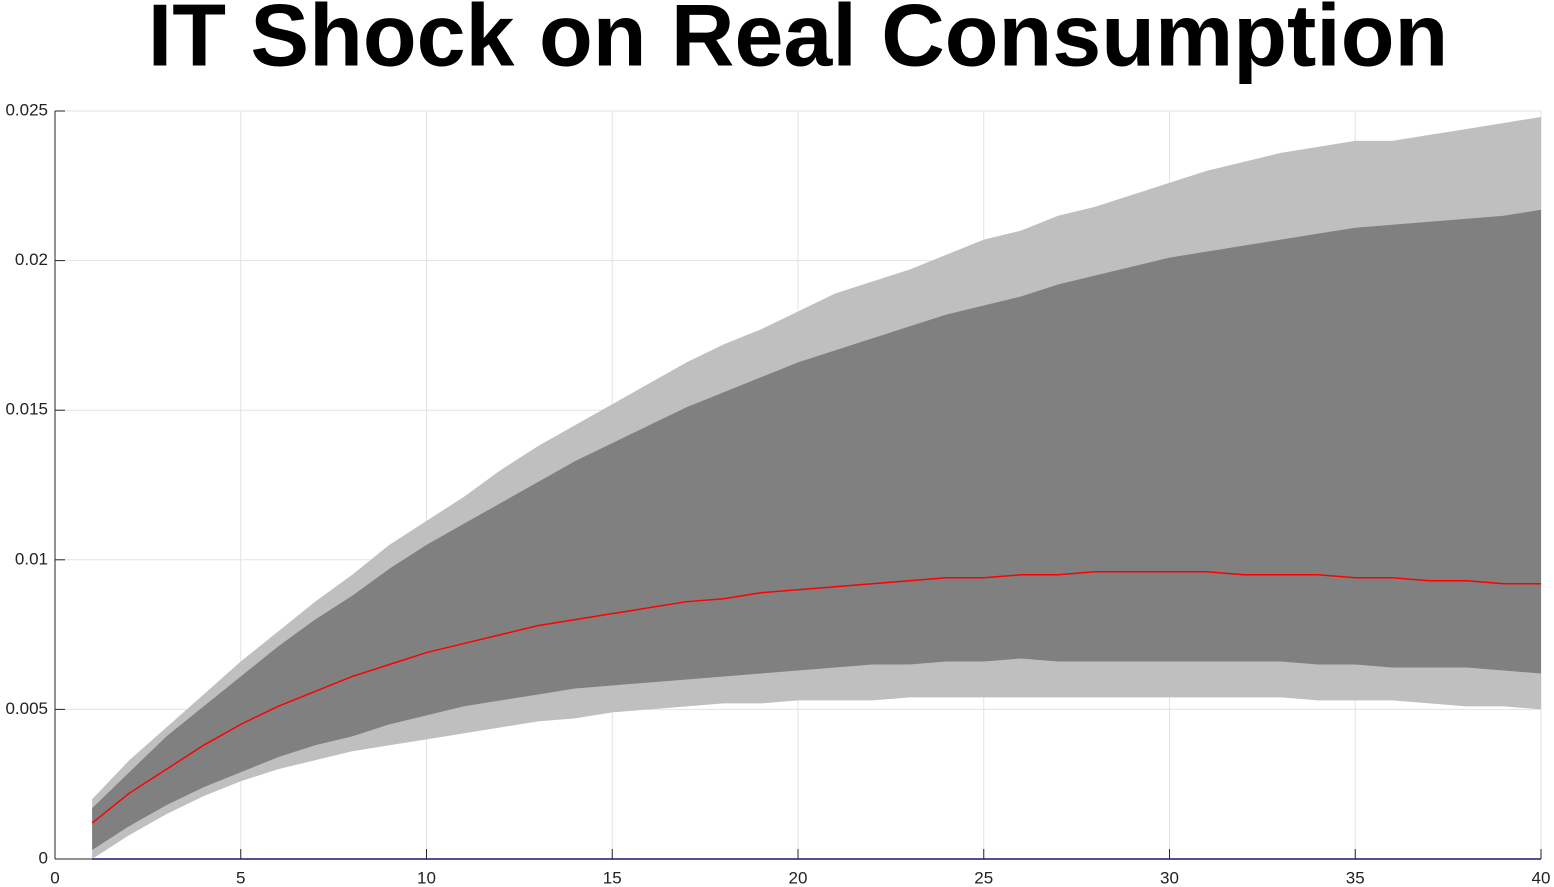 The height and width of the screenshot is (887, 1554). Describe the element at coordinates (31, 558) in the screenshot. I see `y-tick-label: 0.01` at that location.